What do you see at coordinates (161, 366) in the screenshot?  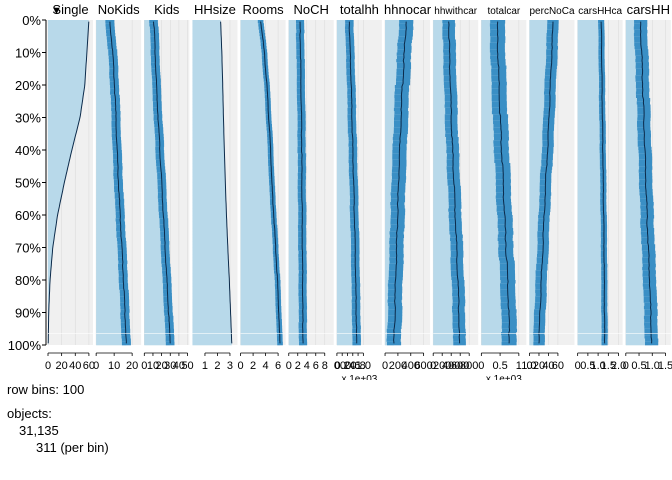 I see `column-Kids-x-tick-label: 20` at bounding box center [161, 366].